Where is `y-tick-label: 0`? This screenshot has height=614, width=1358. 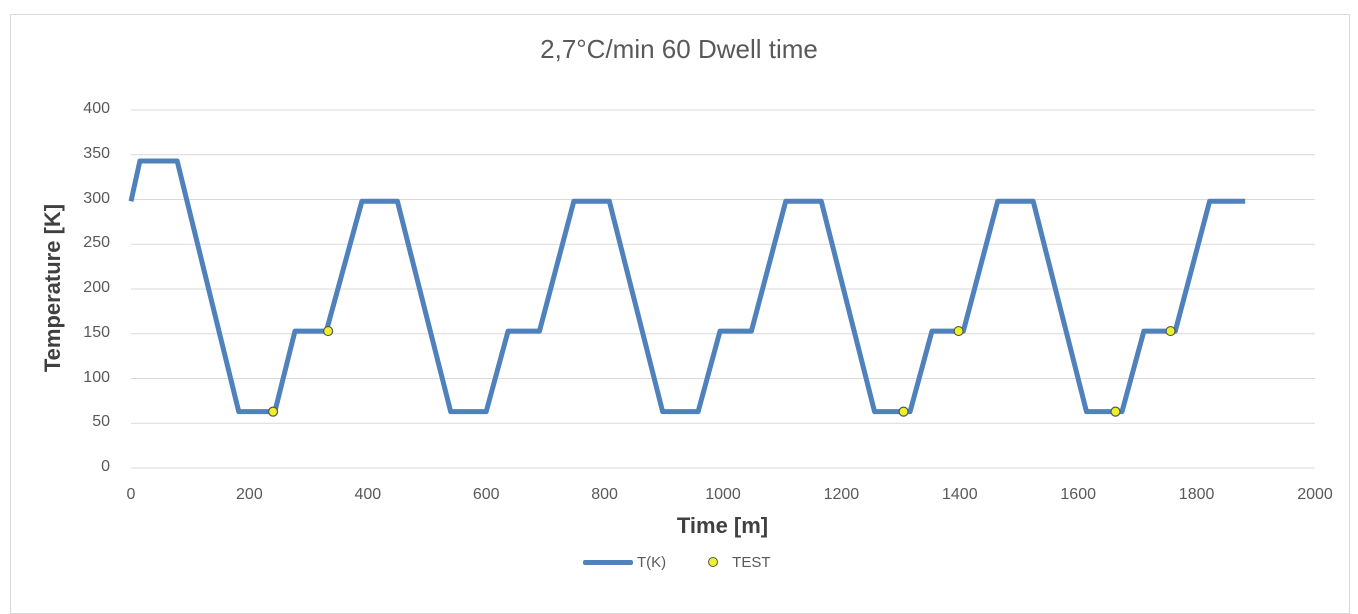 y-tick-label: 0 is located at coordinates (105, 466).